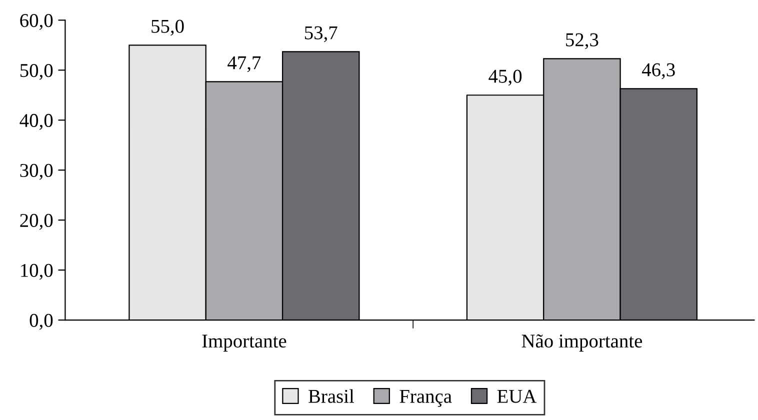 This screenshot has height=420, width=758. Describe the element at coordinates (505, 78) in the screenshot. I see `data-label: 45,0` at that location.